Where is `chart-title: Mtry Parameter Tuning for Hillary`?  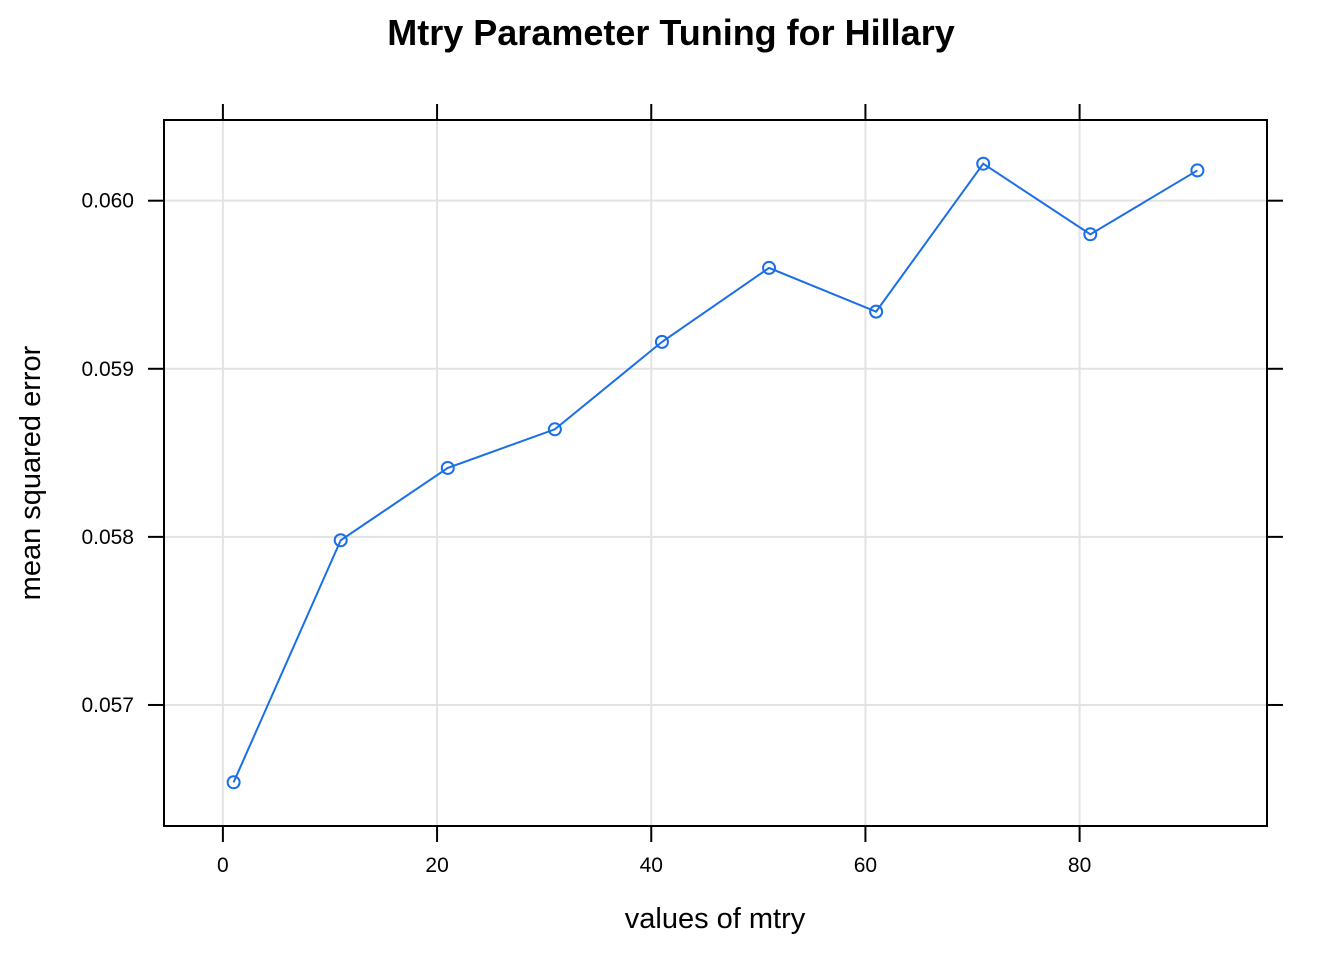
chart-title: Mtry Parameter Tuning for Hillary is located at coordinates (670, 32).